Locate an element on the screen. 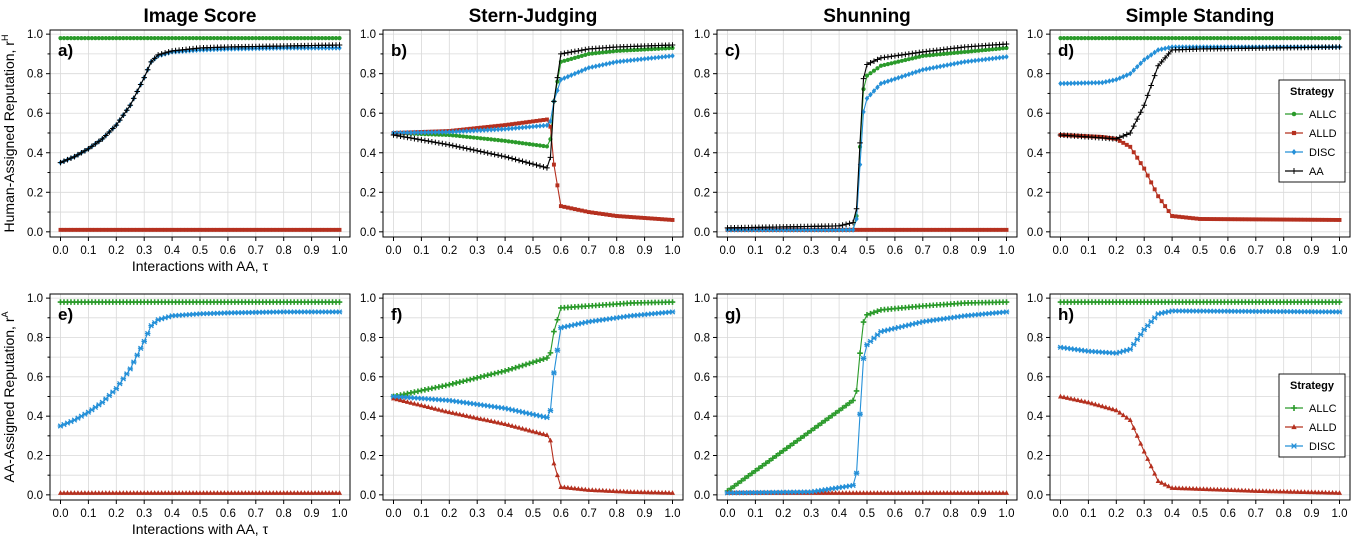 The image size is (1355, 546). series-disc is located at coordinates (867, 402).